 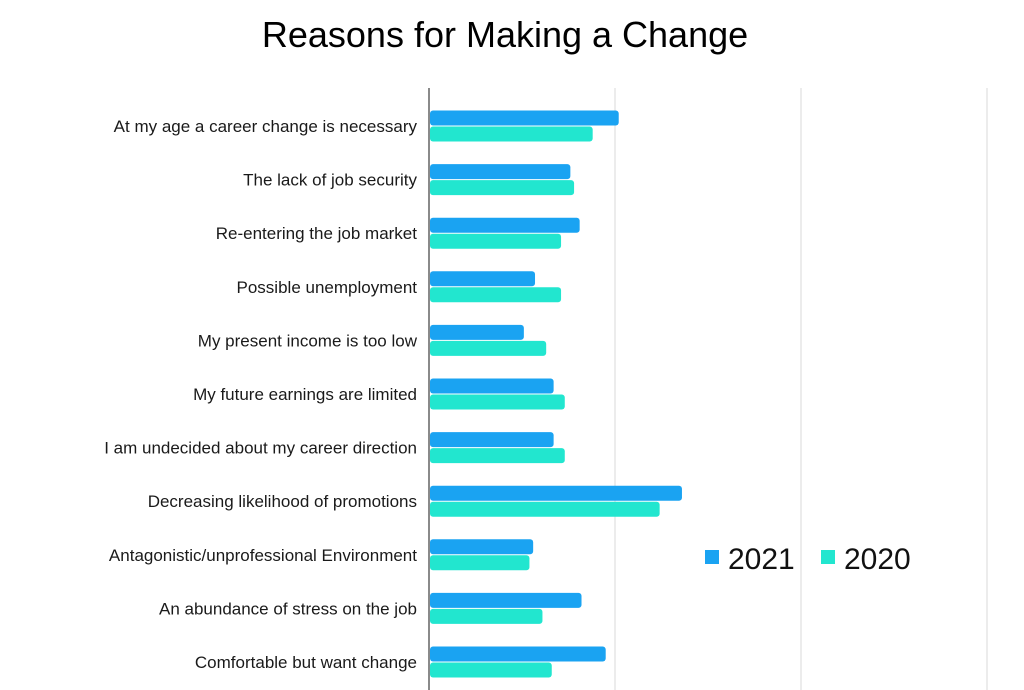 I want to click on category-label: Decreasing likelihood of promotions, so click(x=282, y=501).